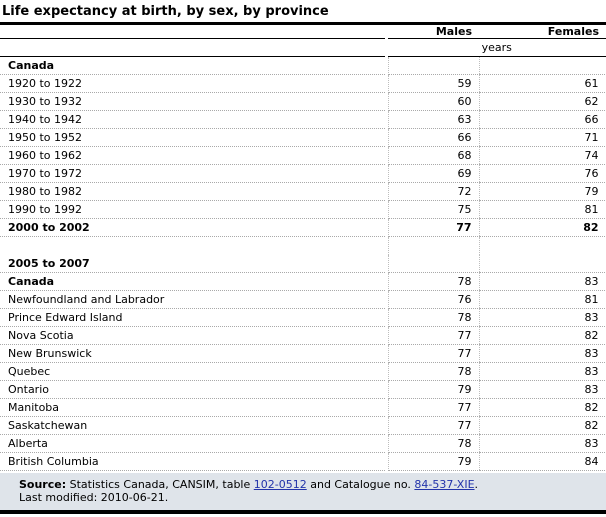 The image size is (606, 517). Describe the element at coordinates (433, 155) in the screenshot. I see `males-value: 68` at that location.